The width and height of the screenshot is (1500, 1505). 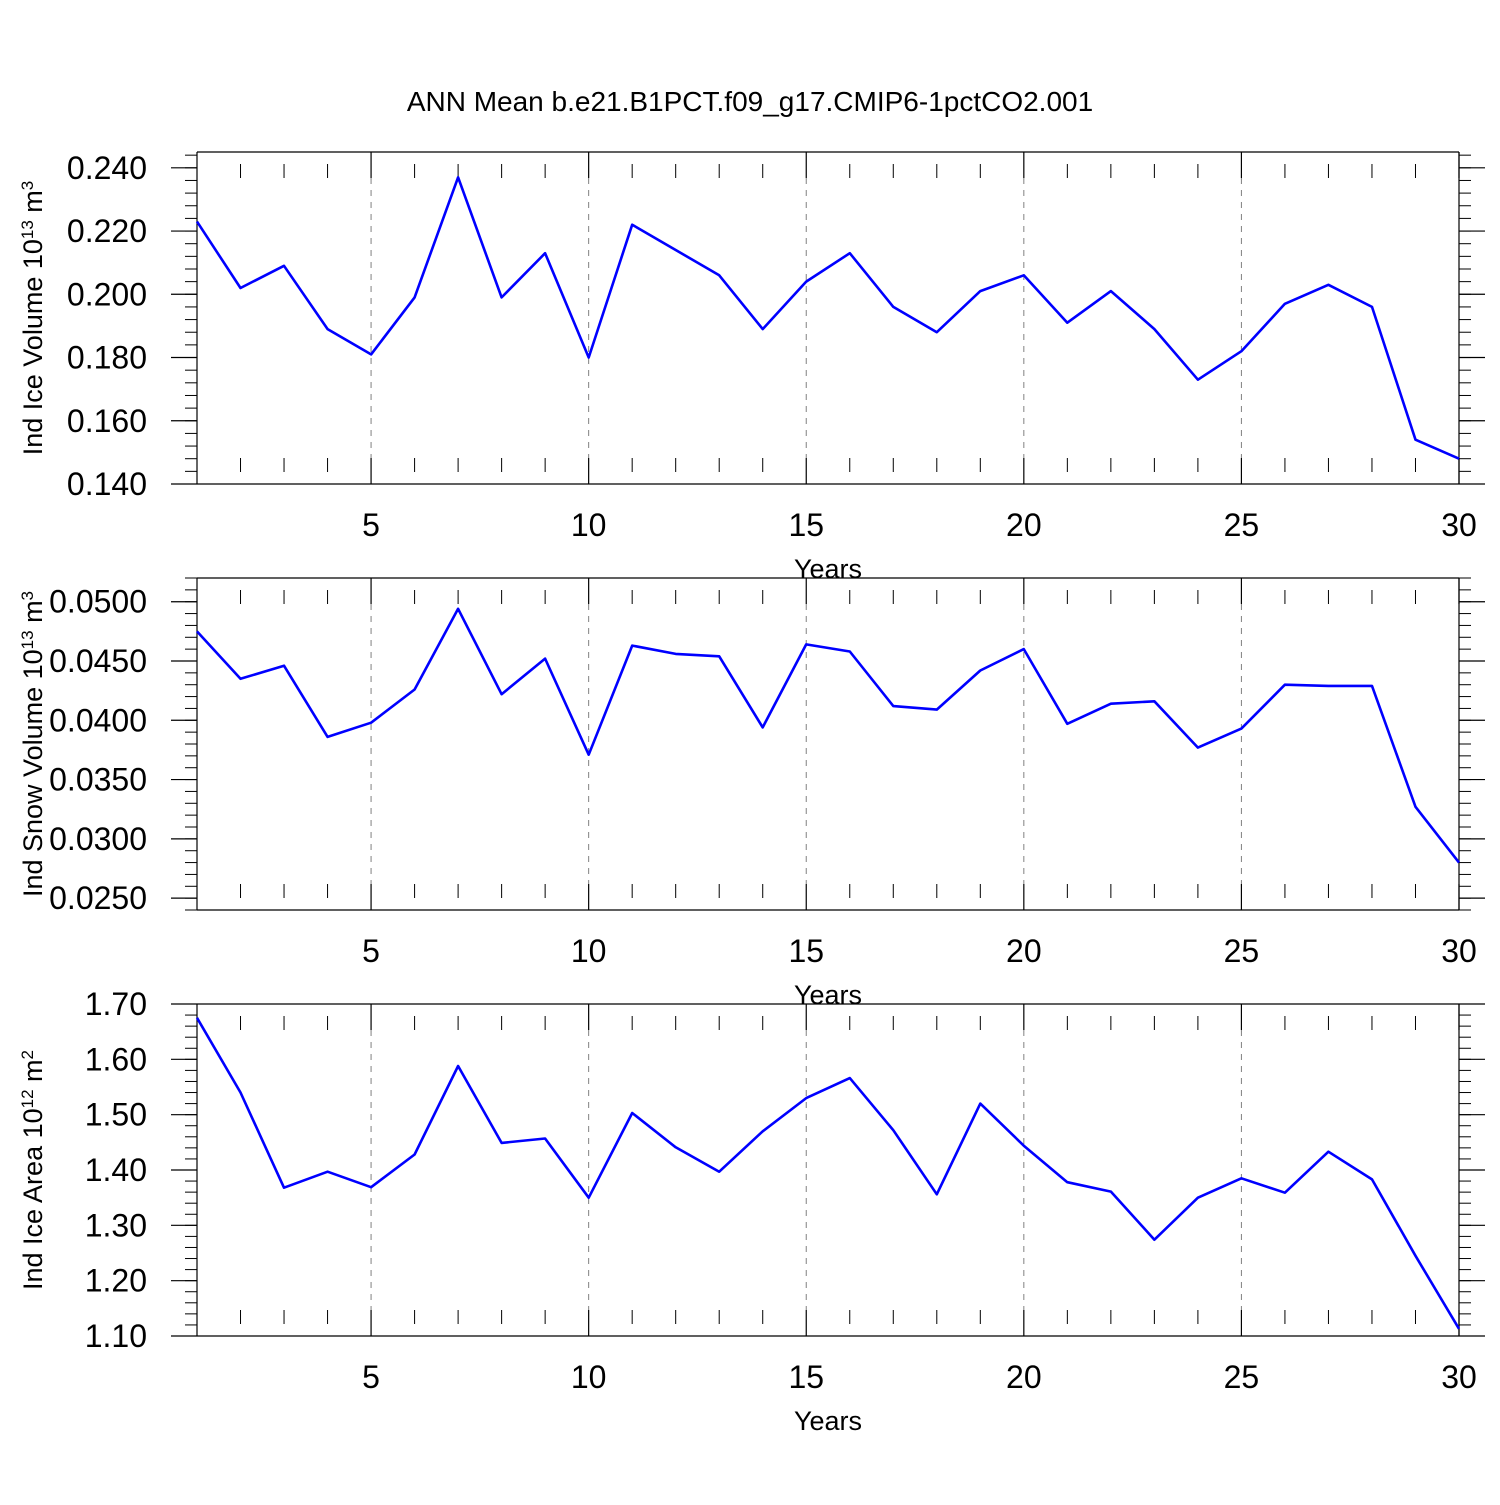 I want to click on y-label-superscript: 2, so click(x=27, y=1054).